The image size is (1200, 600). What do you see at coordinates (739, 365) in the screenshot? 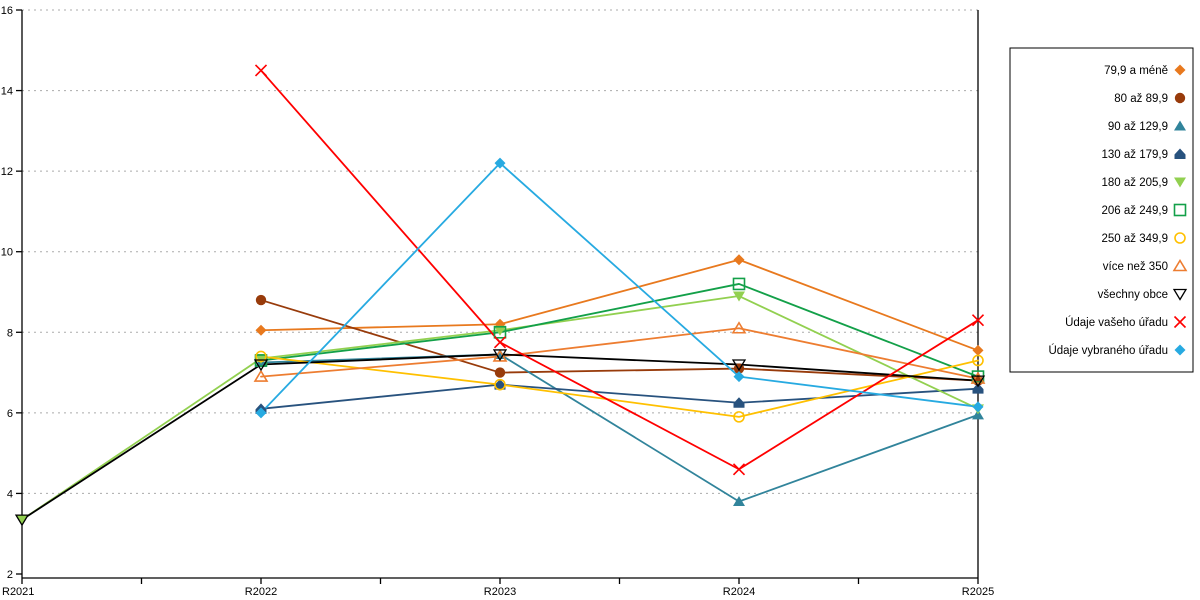
I see `series-9-marker-R2024` at bounding box center [739, 365].